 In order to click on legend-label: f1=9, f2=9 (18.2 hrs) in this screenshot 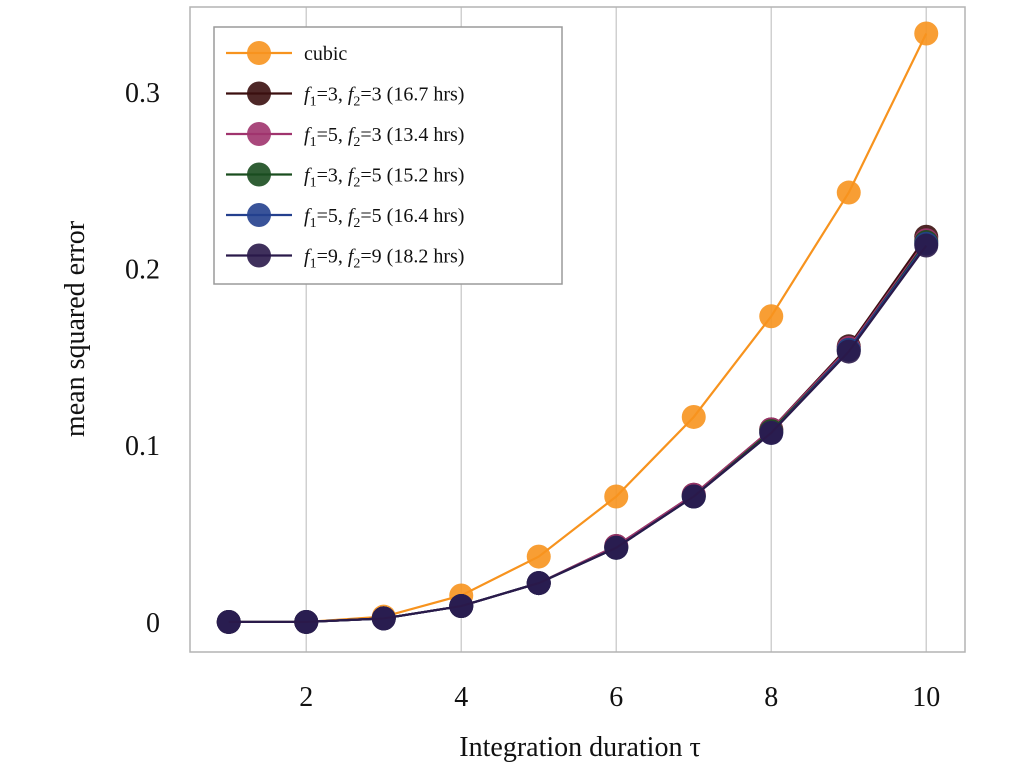, I will do `click(384, 259)`.